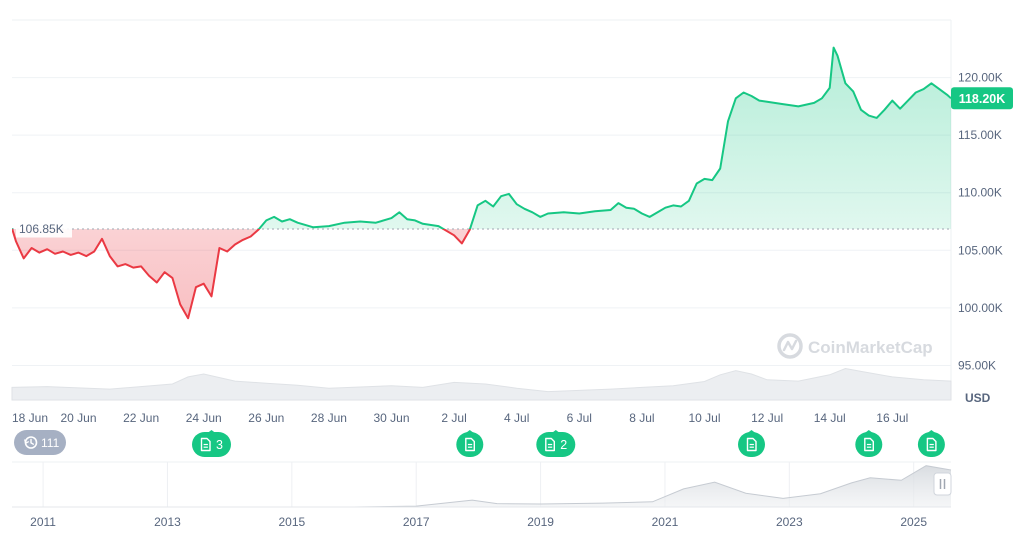  Describe the element at coordinates (556, 443) in the screenshot. I see `news-event-marker: 2` at that location.